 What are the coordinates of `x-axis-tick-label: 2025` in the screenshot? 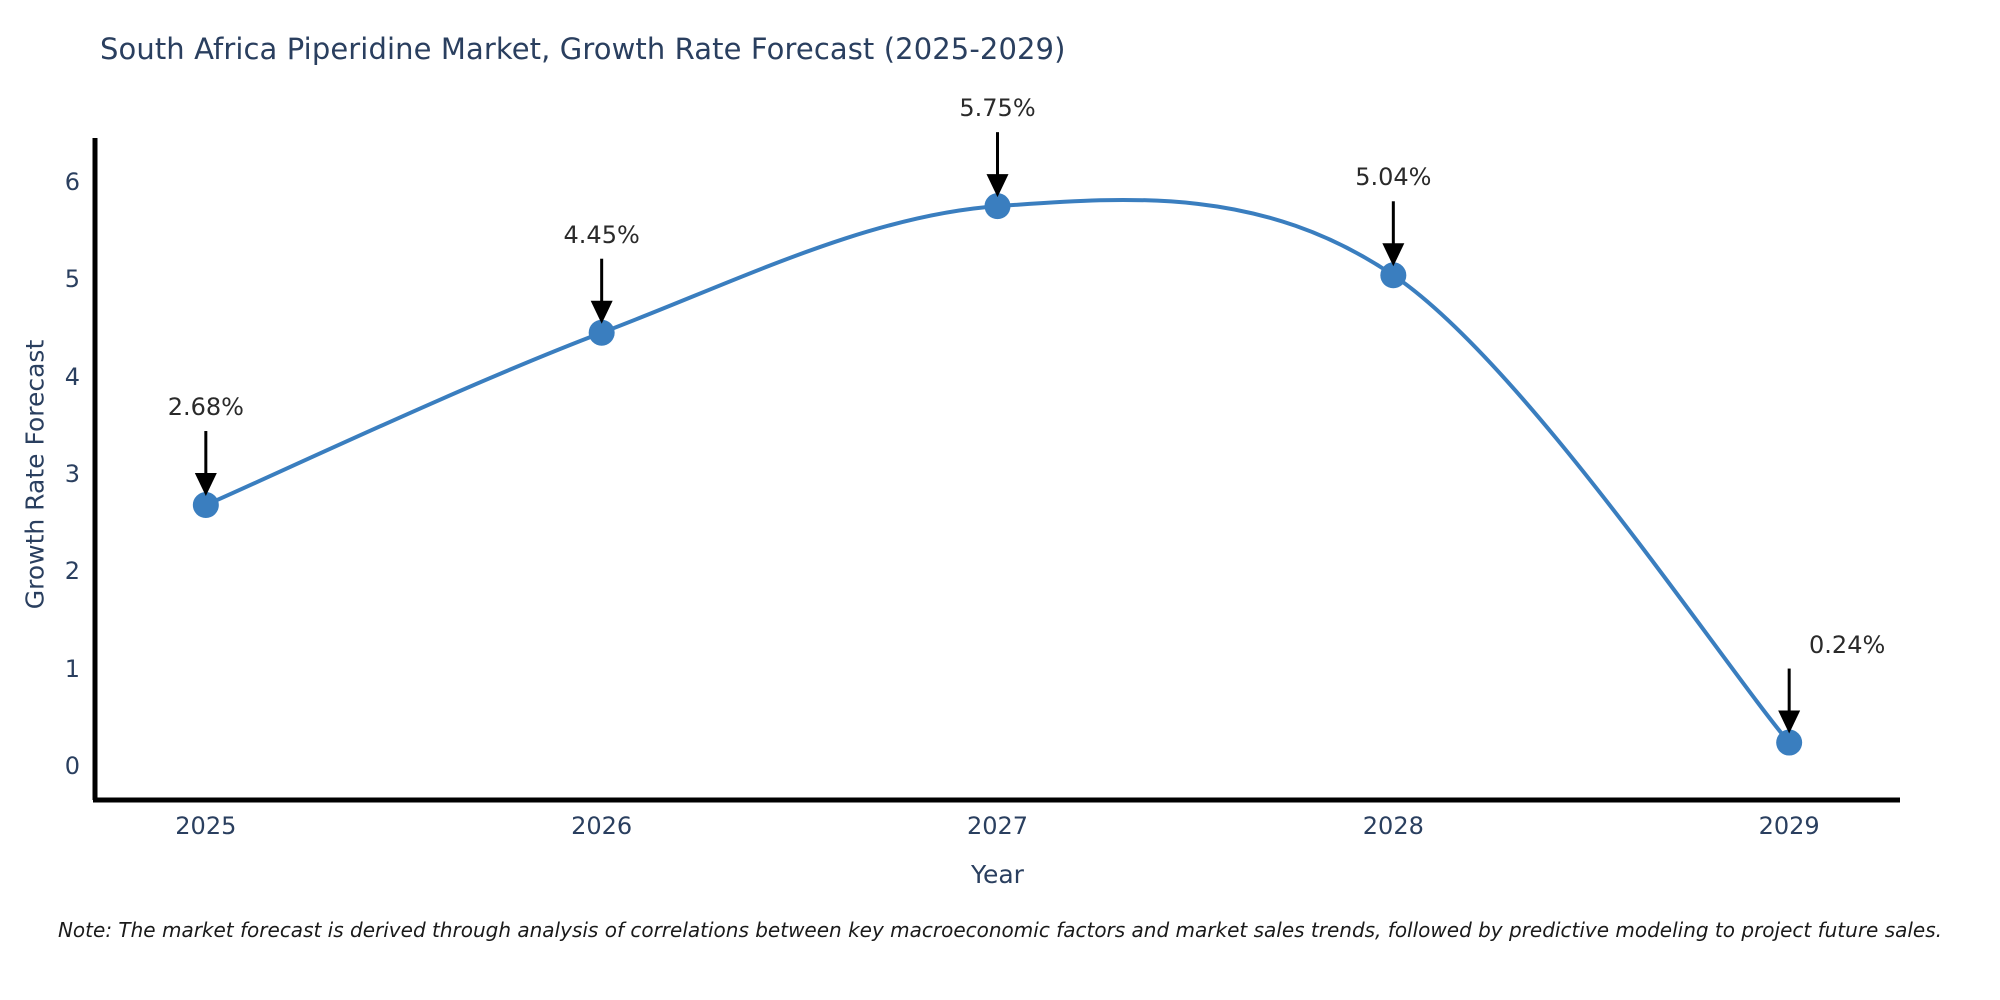 It's located at (206, 826).